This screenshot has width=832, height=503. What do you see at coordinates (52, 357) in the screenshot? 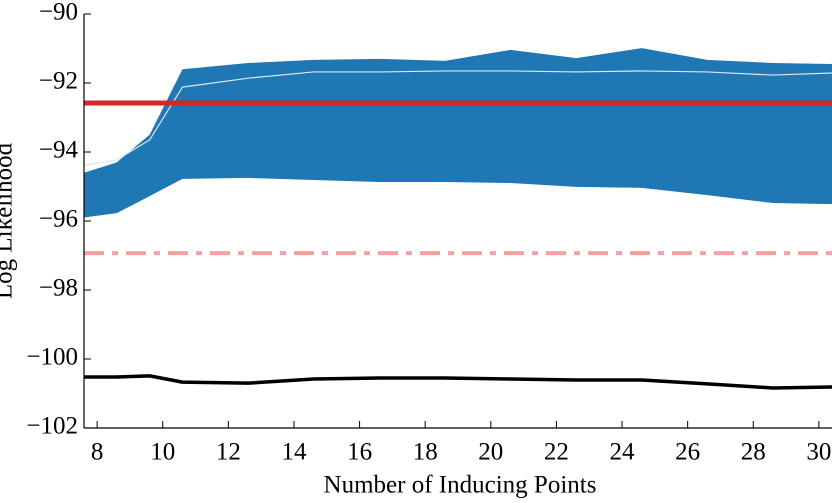
I see `y-tick-label: −100` at bounding box center [52, 357].